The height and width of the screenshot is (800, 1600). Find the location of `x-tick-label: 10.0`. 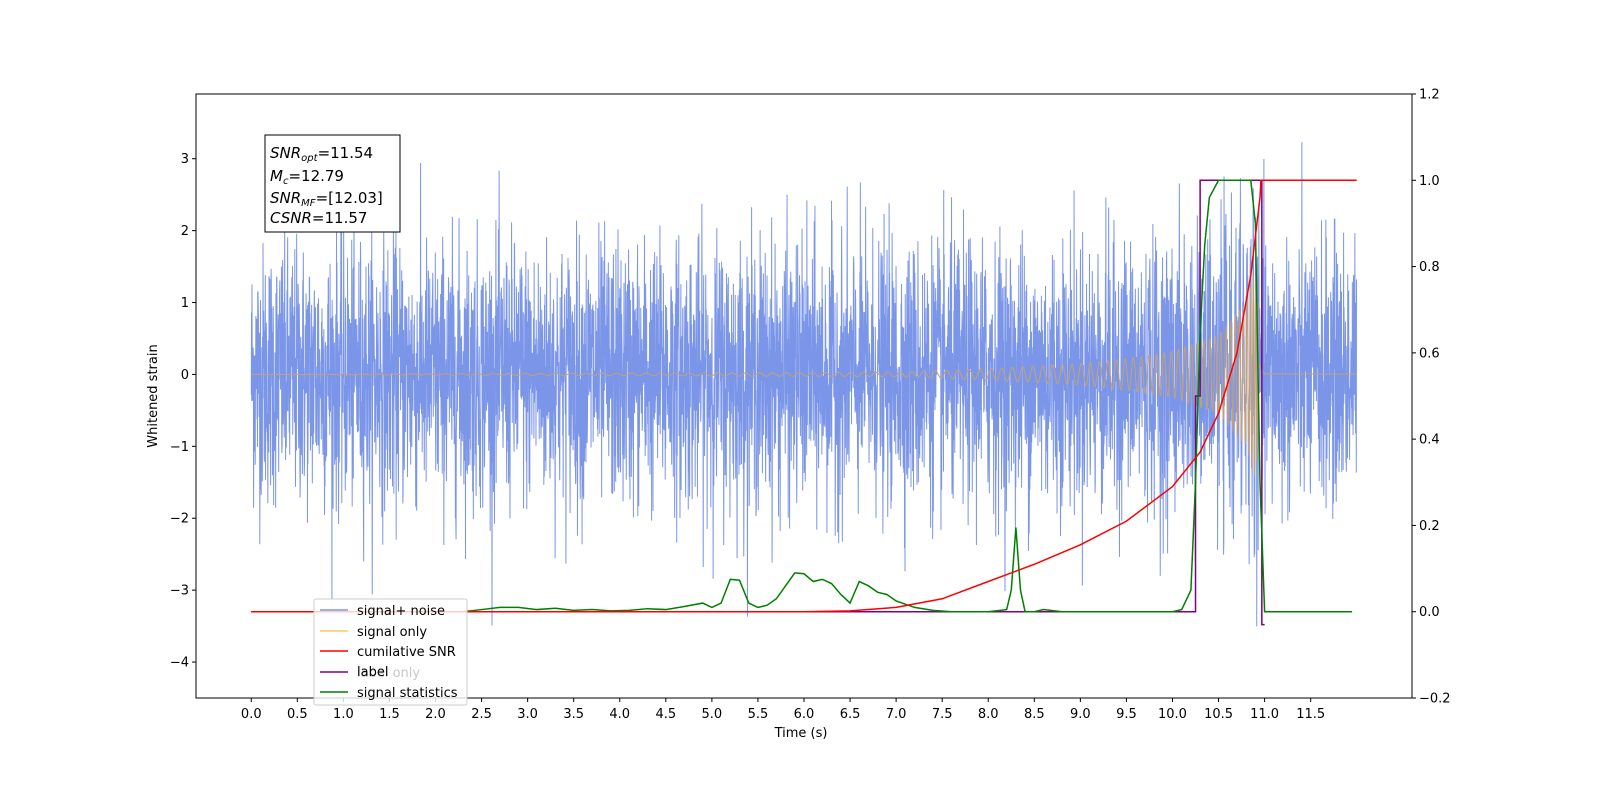

x-tick-label: 10.0 is located at coordinates (1172, 714).